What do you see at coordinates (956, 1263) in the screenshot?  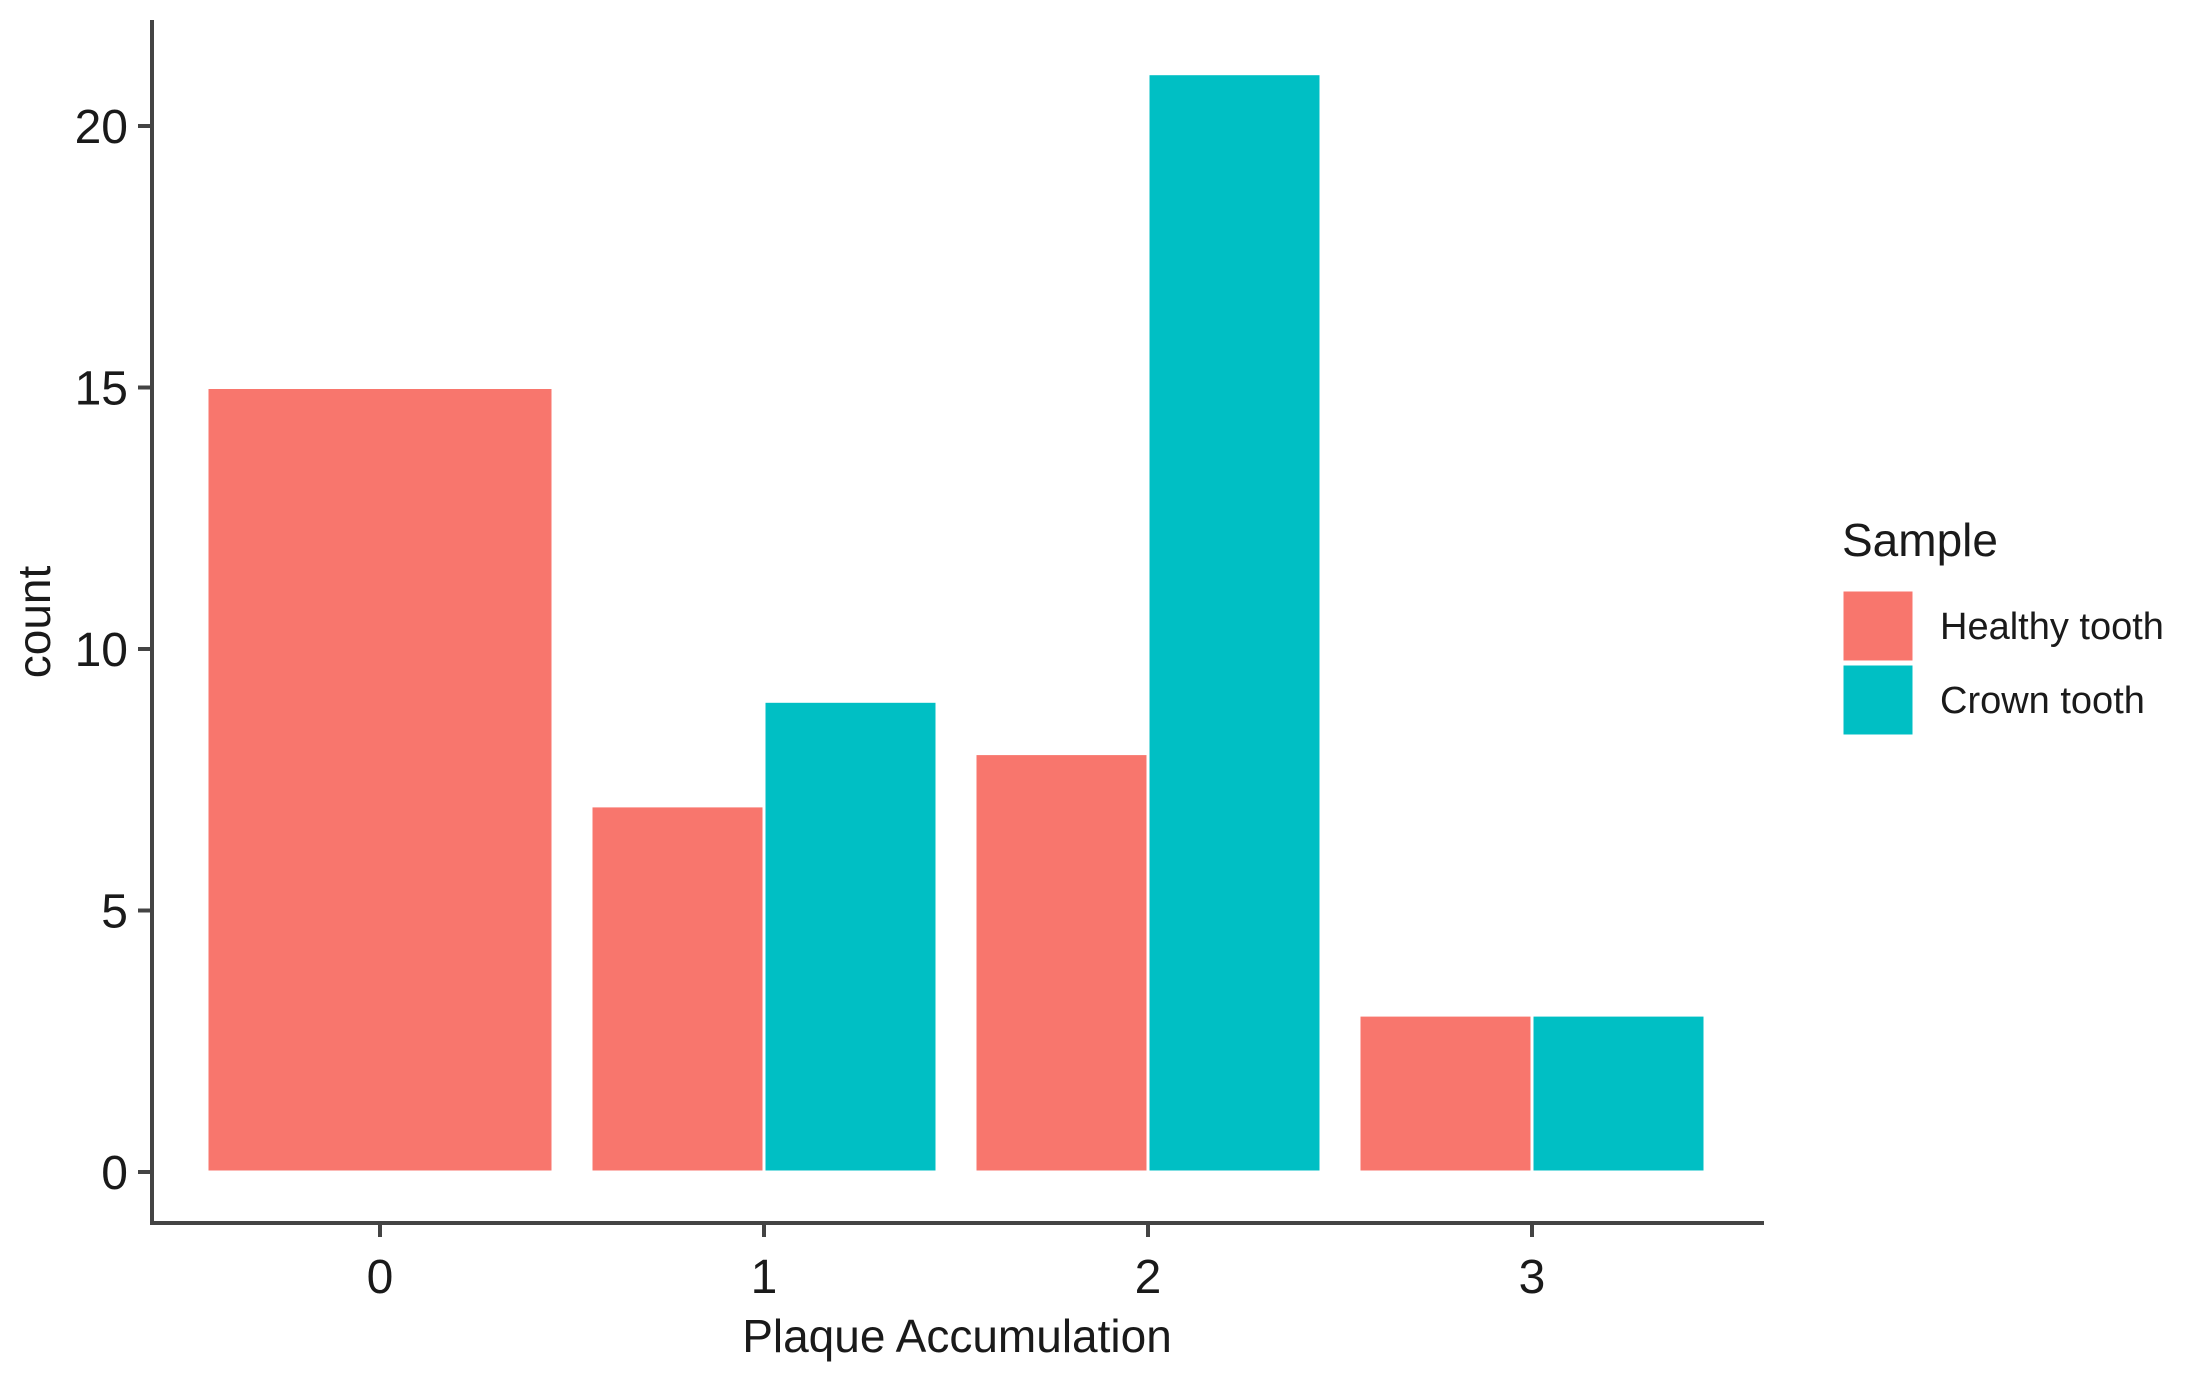 I see `x-ticks: 0 1 2 3` at bounding box center [956, 1263].